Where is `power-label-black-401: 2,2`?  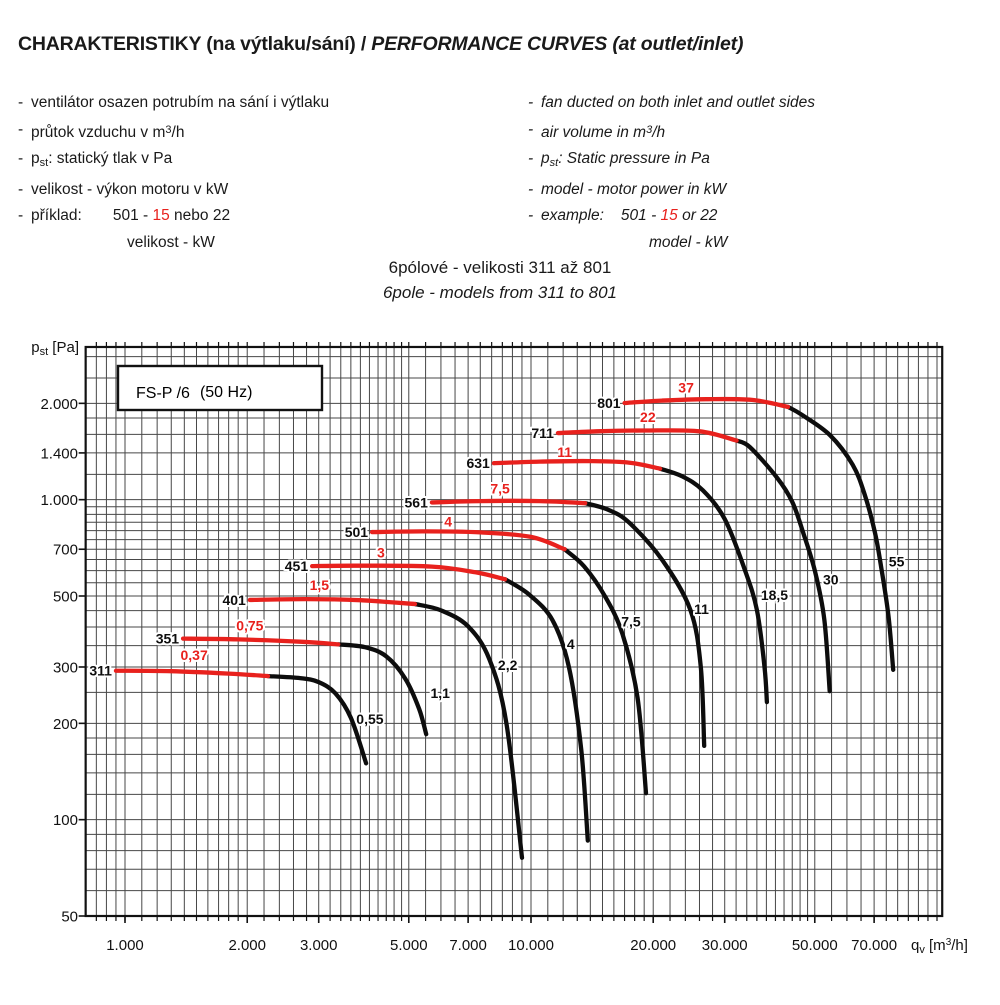 power-label-black-401: 2,2 is located at coordinates (508, 665).